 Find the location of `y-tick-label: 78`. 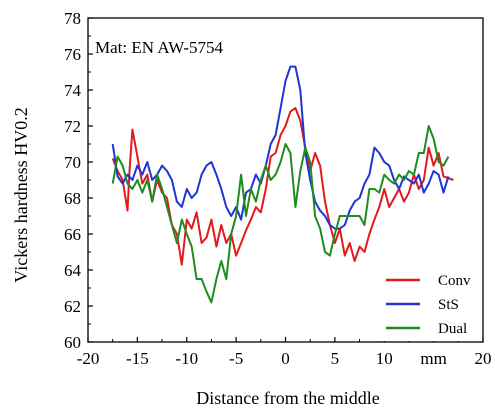

y-tick-label: 78 is located at coordinates (72, 18).